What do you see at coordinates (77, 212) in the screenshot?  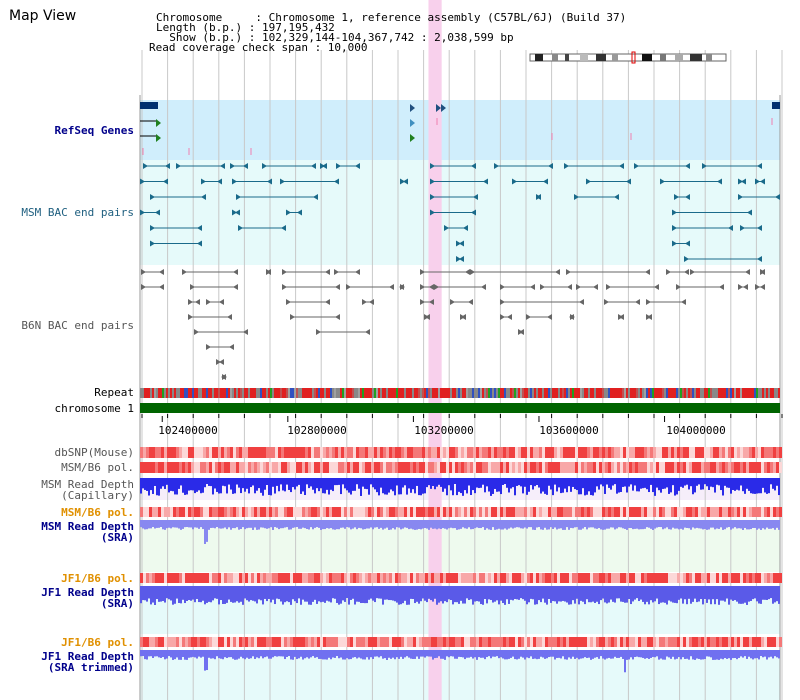 I see `track-label-msm-bac: MSM BAC end pairs` at bounding box center [77, 212].